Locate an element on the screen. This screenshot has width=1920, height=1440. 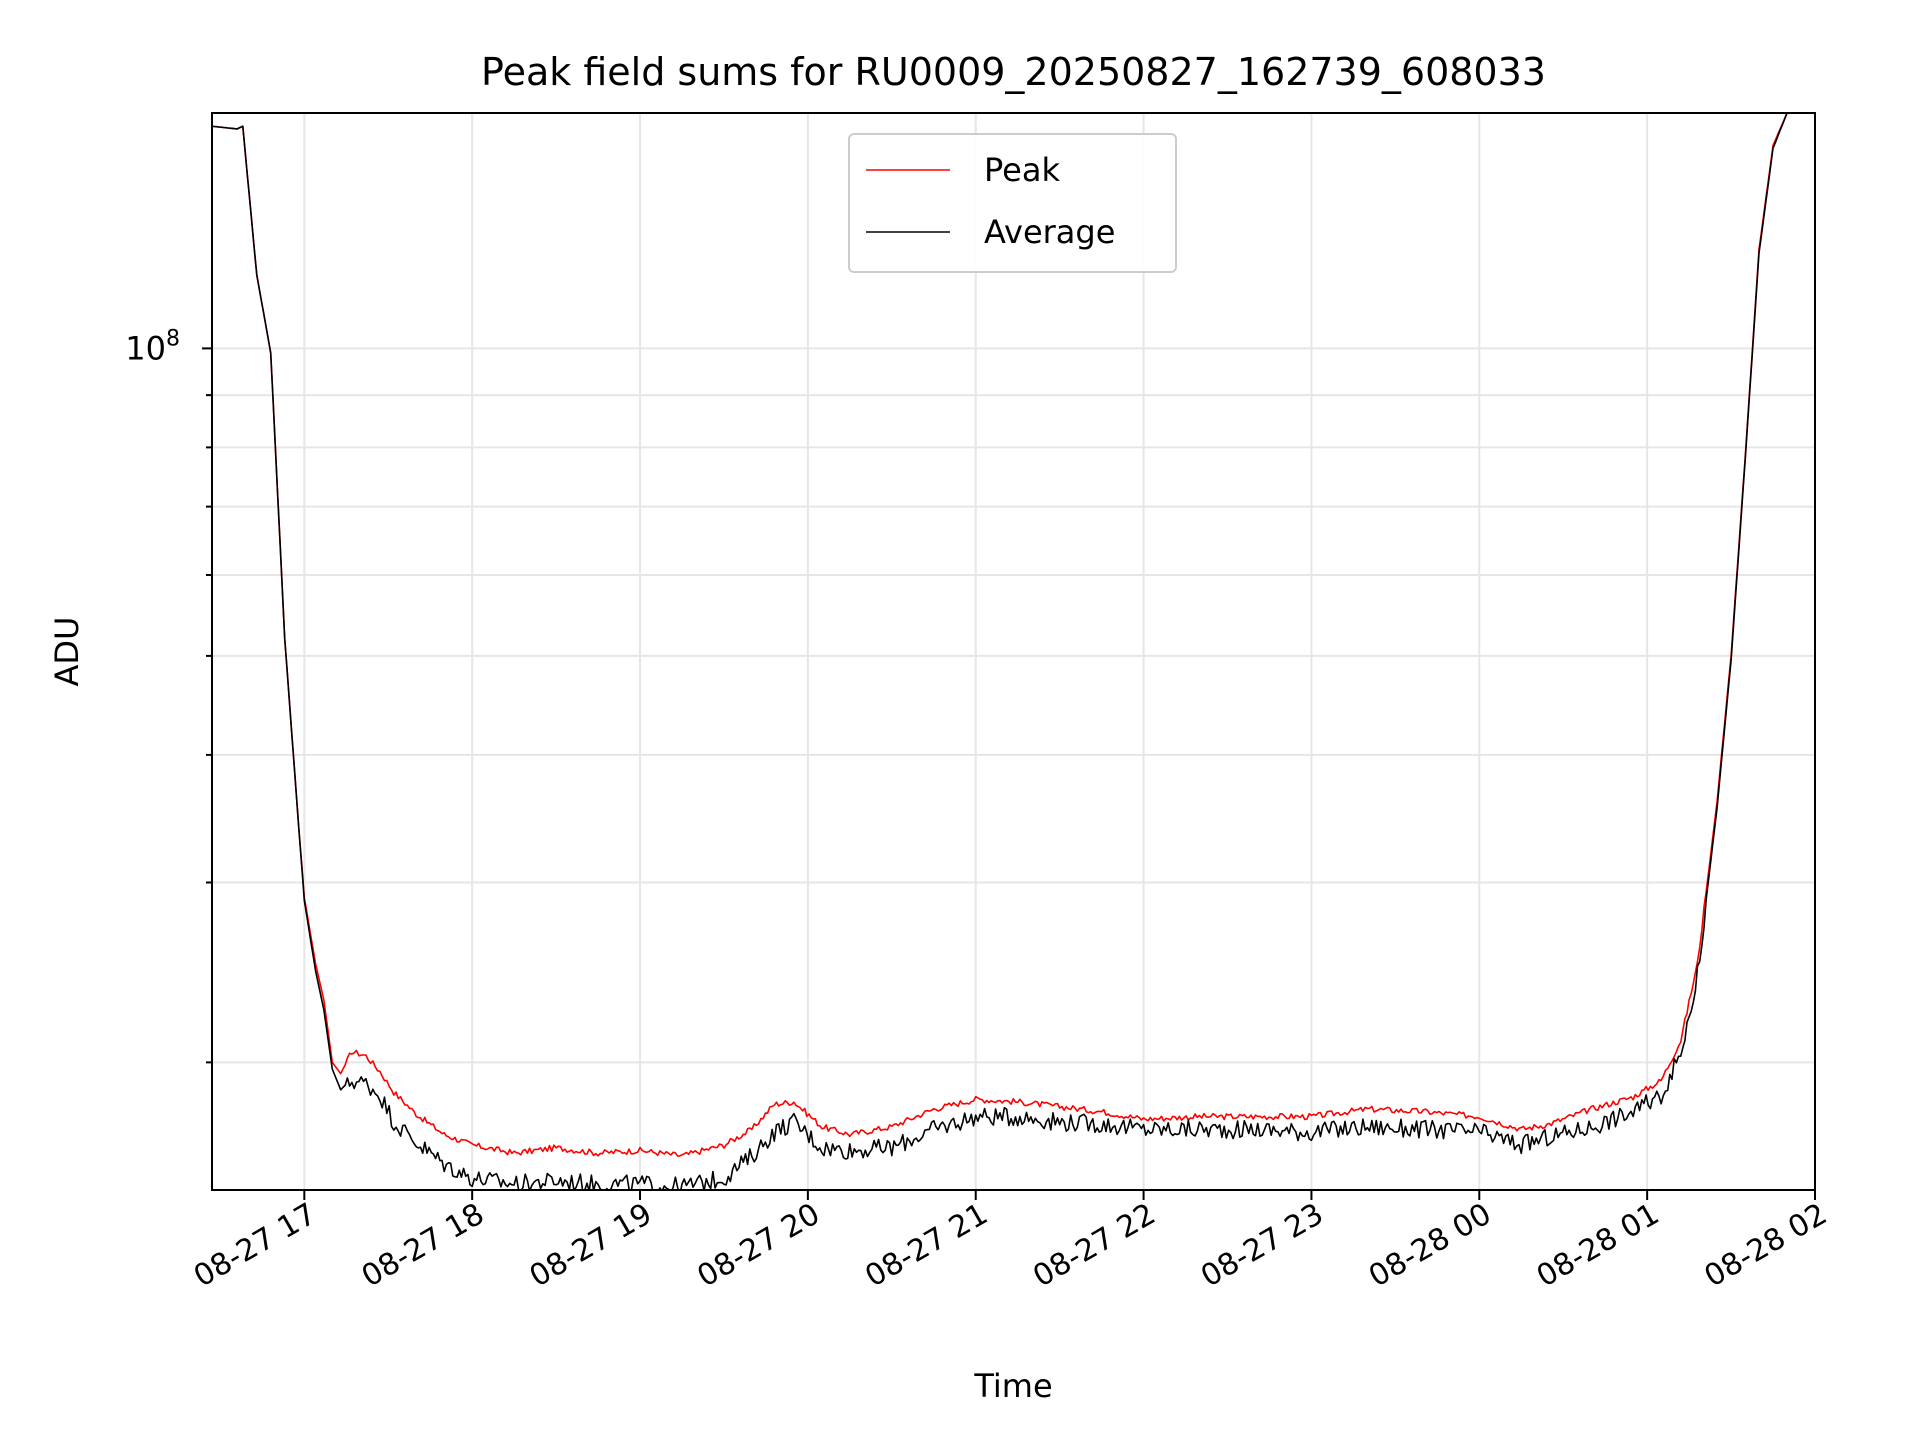
legend-label-average: Average is located at coordinates (1049, 232).